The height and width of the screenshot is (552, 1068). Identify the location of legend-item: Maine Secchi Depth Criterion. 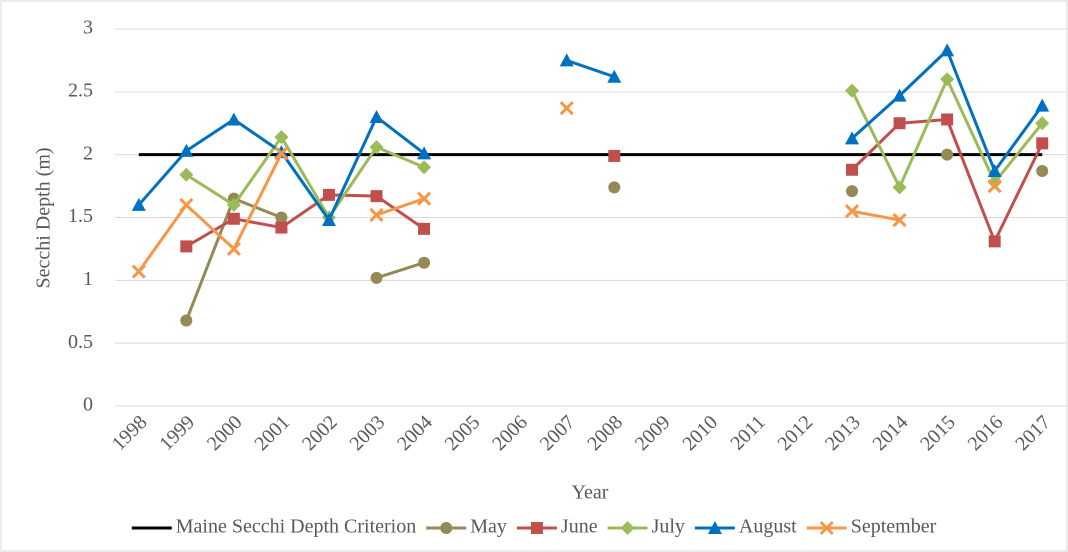
(274, 527).